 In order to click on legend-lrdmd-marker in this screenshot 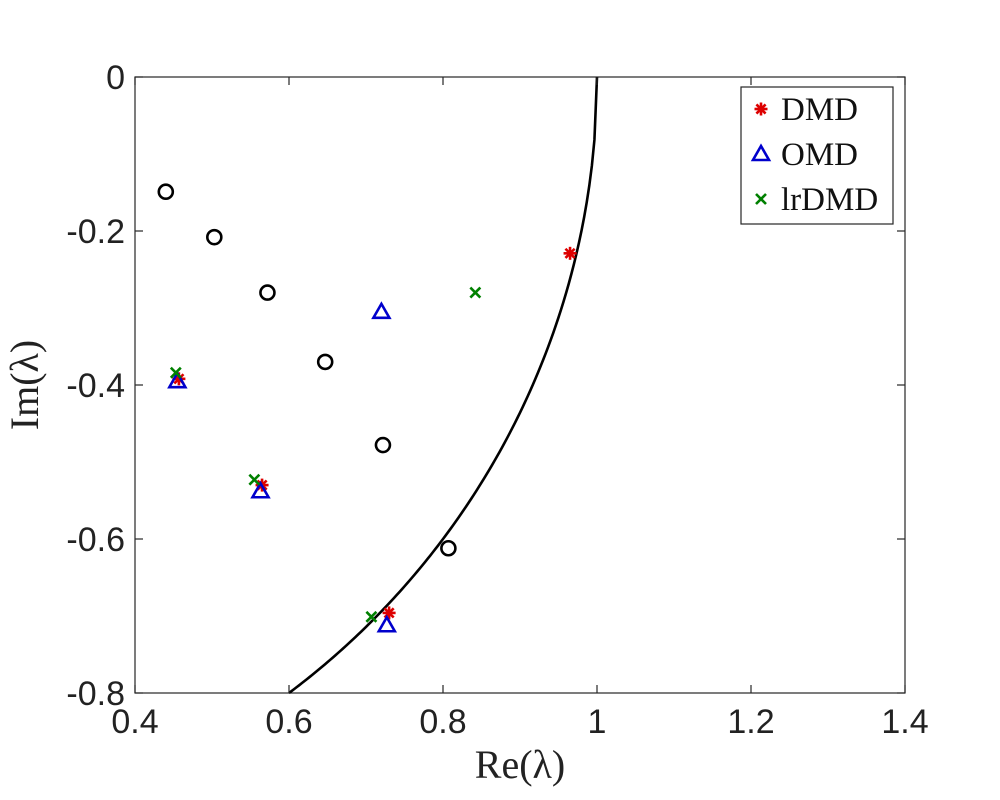, I will do `click(761, 199)`.